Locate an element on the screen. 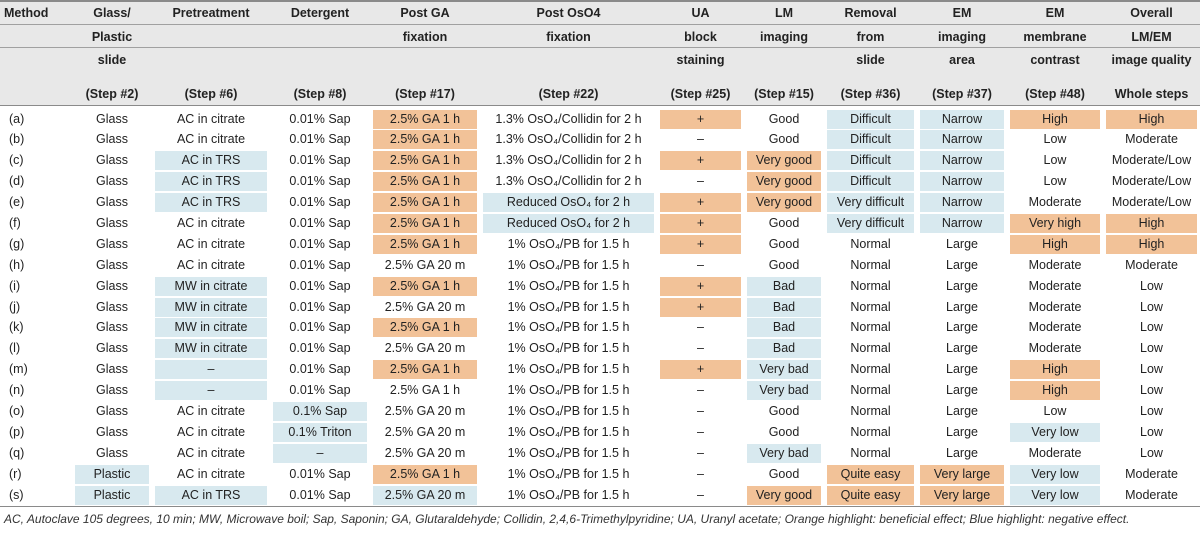 This screenshot has height=548, width=1200. step-label: (Step #48) is located at coordinates (1055, 93).